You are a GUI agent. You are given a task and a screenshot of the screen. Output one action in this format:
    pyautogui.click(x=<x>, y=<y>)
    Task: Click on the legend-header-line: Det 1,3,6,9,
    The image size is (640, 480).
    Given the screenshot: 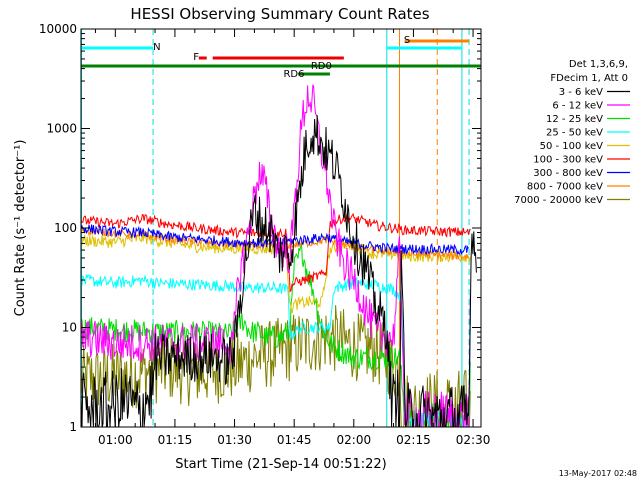 What is the action you would take?
    pyautogui.click(x=598, y=64)
    